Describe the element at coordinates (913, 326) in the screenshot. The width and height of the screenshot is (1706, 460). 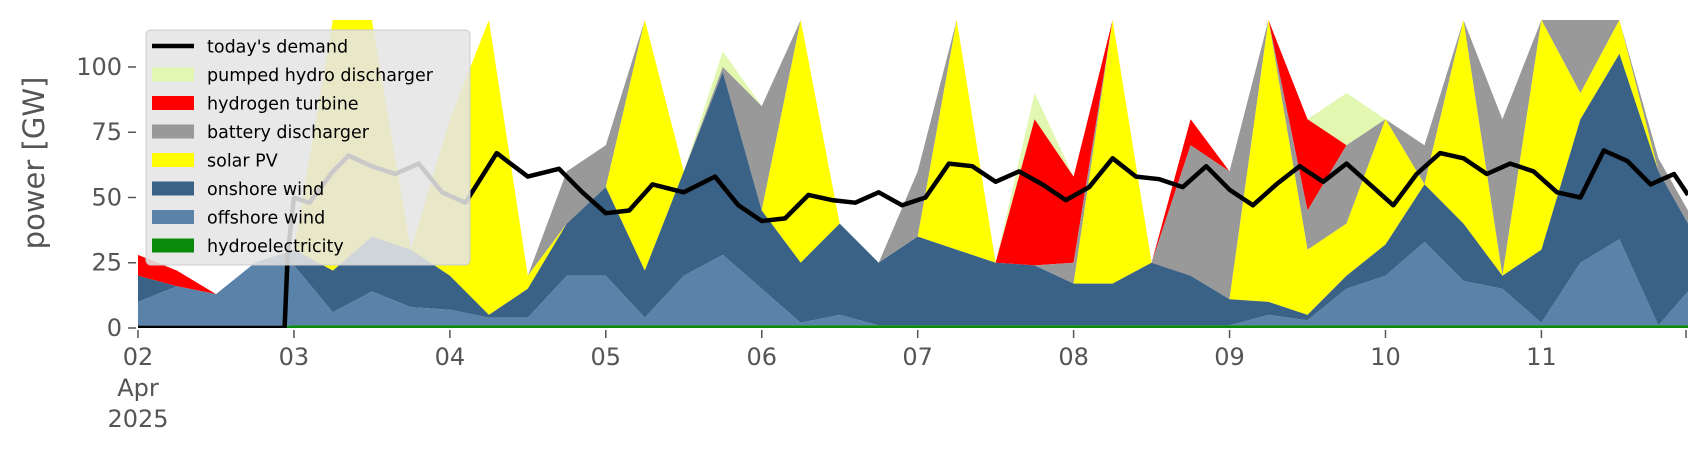
I see `area-hydroelectricity` at that location.